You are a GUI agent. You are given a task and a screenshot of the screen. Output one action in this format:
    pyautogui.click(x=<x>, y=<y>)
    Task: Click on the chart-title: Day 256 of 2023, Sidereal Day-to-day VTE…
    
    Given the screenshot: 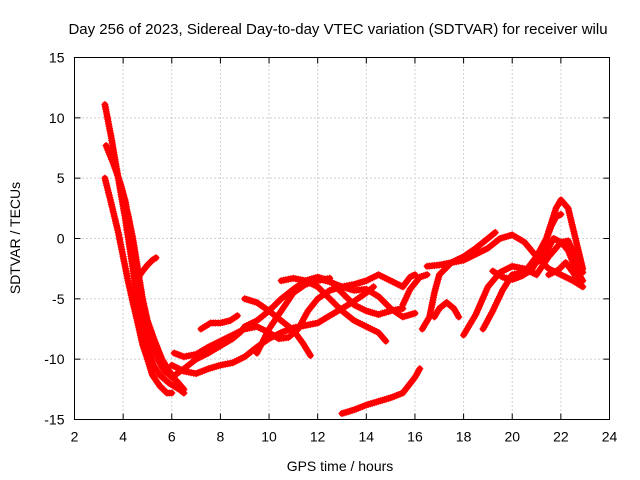 What is the action you would take?
    pyautogui.click(x=337, y=29)
    